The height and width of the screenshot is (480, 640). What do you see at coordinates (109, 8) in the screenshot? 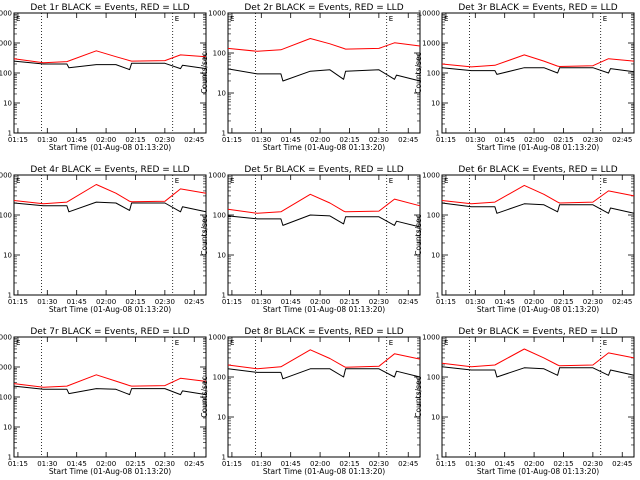
I see `panel-title: Det 1r BLACK = Events, RED = LLD` at bounding box center [109, 8].